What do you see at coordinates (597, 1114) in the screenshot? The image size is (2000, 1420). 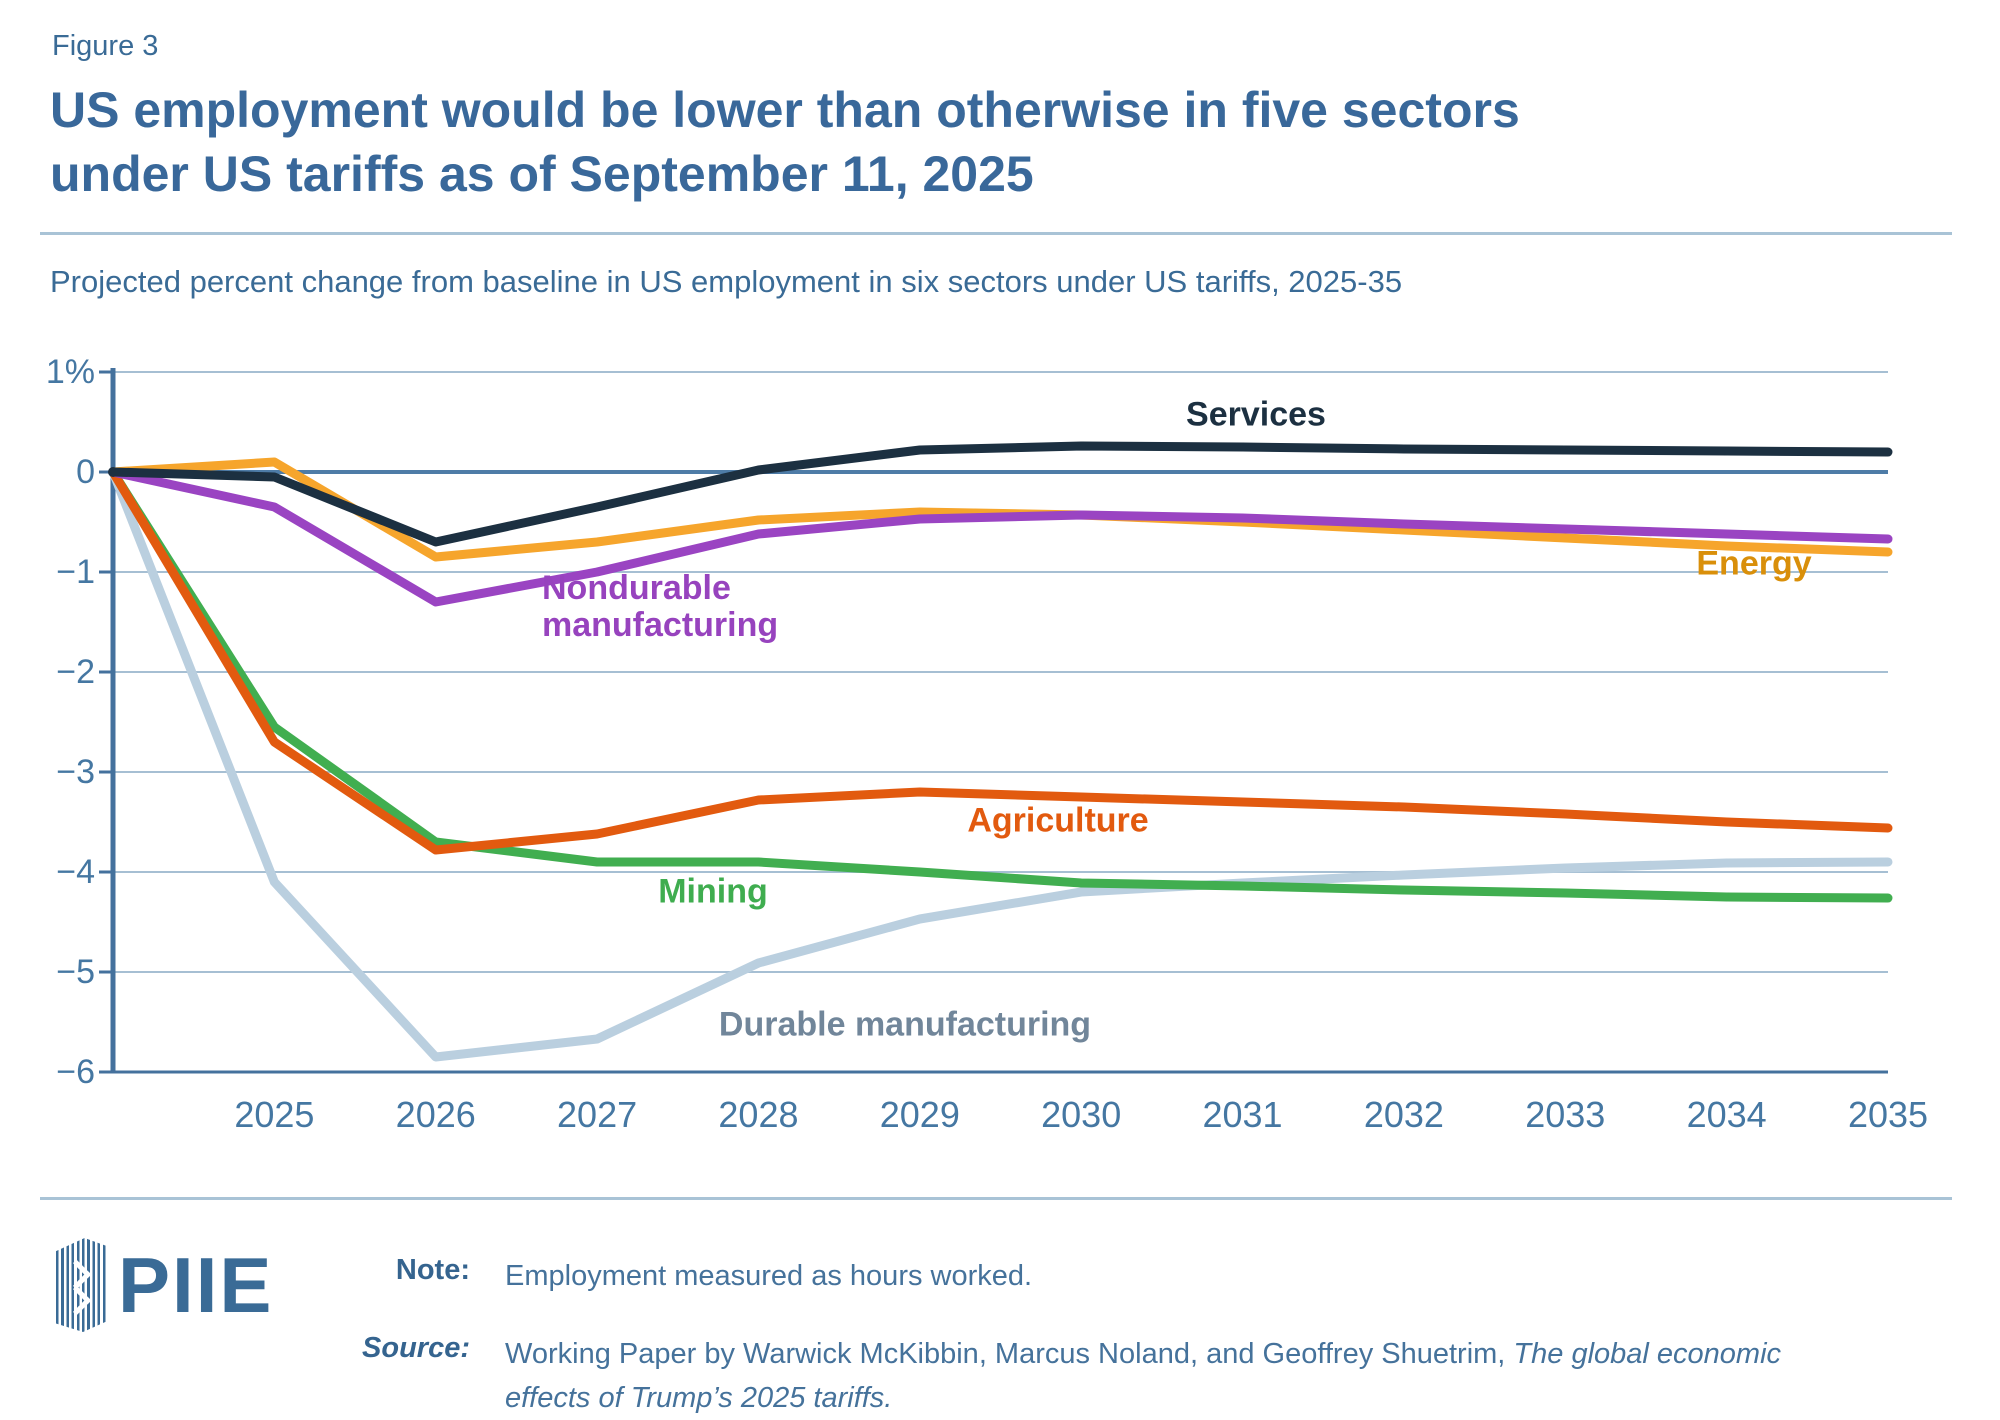 I see `x-tick-label-2027: 2027` at bounding box center [597, 1114].